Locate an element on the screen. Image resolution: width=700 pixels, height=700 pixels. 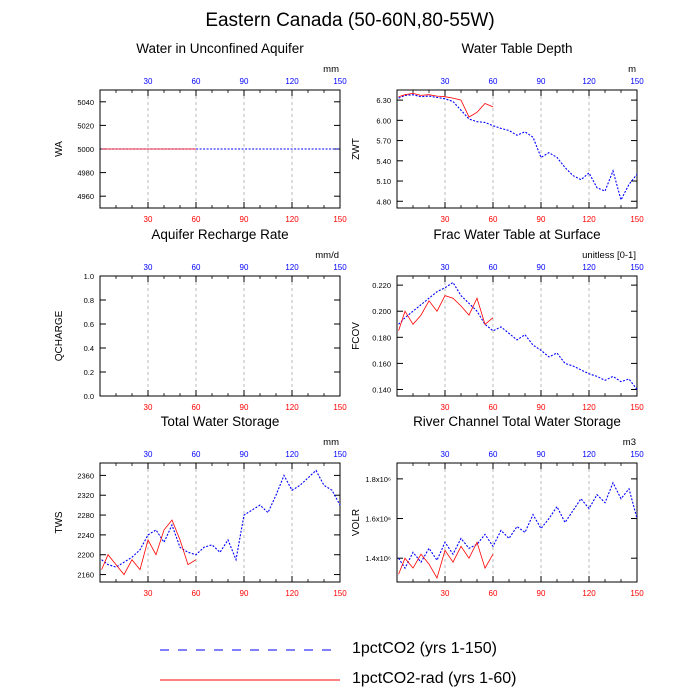
wa-xtick-label-bottom: 30 is located at coordinates (148, 219).